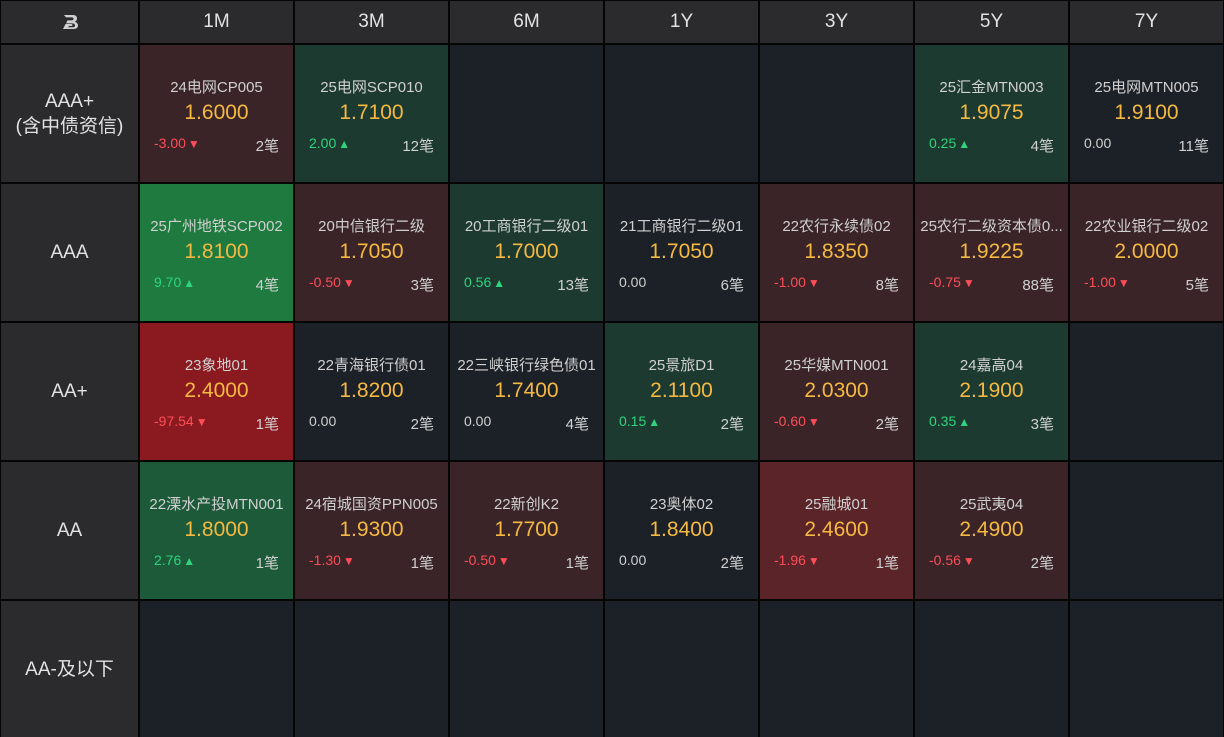  Describe the element at coordinates (69, 669) in the screenshot. I see `rating-label: AA-及以下` at that location.